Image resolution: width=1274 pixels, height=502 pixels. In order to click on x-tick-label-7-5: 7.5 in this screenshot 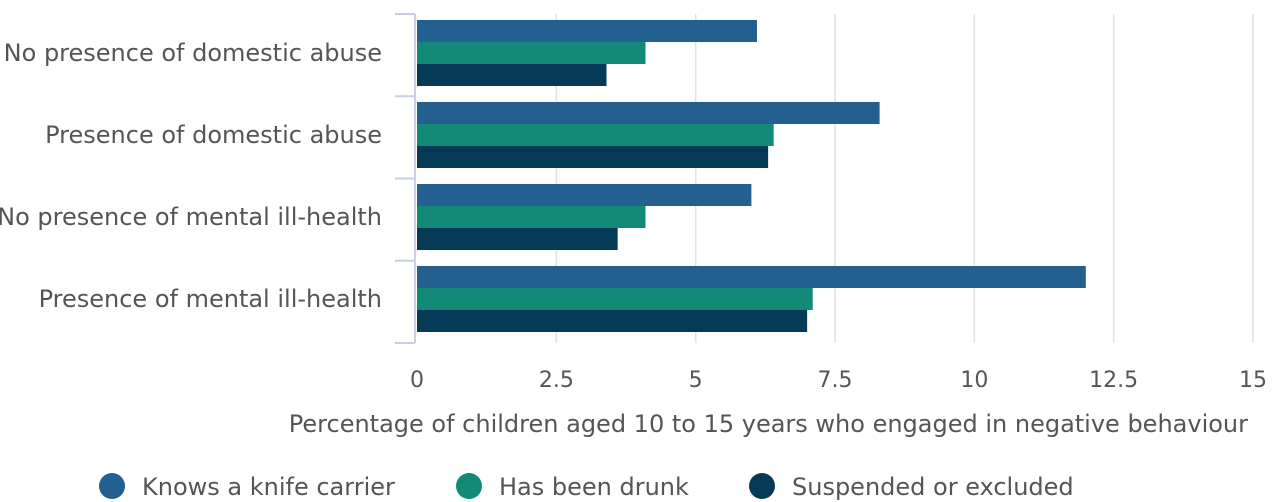, I will do `click(835, 380)`.